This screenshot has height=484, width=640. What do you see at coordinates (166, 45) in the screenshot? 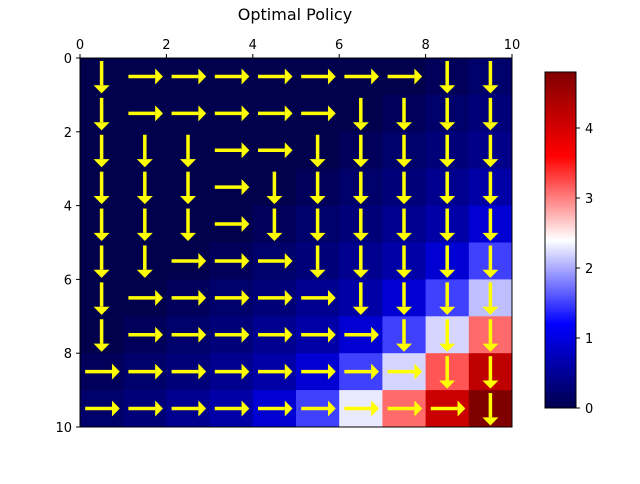
I see `x-tick-label: 2` at bounding box center [166, 45].